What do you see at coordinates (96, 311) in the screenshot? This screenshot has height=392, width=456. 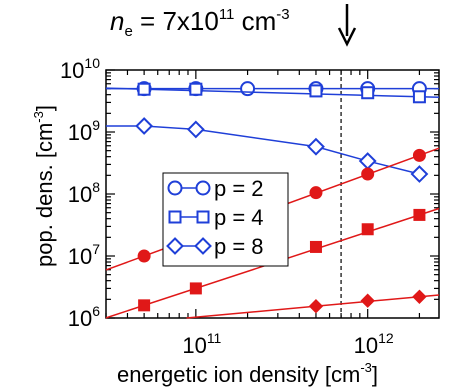 I see `y-tick-label-exponent: 6` at bounding box center [96, 311].